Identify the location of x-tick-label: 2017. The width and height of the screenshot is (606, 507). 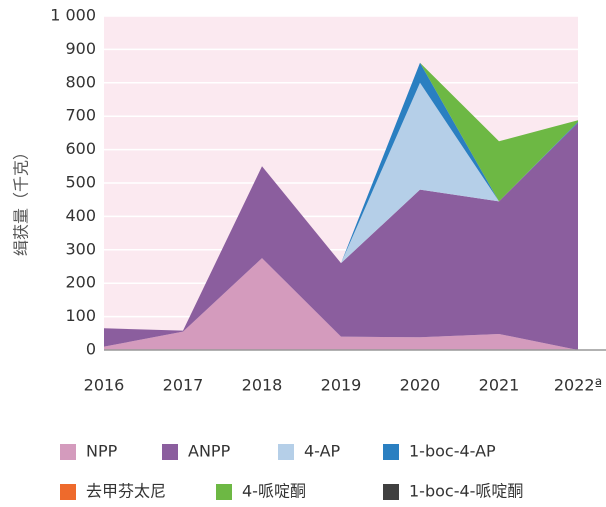
(183, 385).